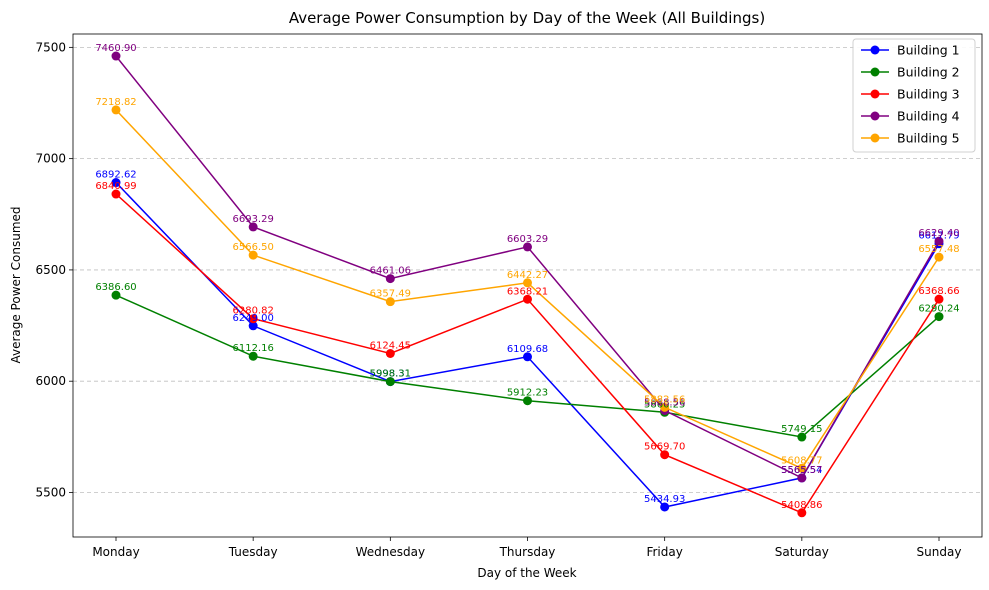 This screenshot has width=989, height=590. What do you see at coordinates (253, 552) in the screenshot?
I see `x-tick-label: Tuesday` at bounding box center [253, 552].